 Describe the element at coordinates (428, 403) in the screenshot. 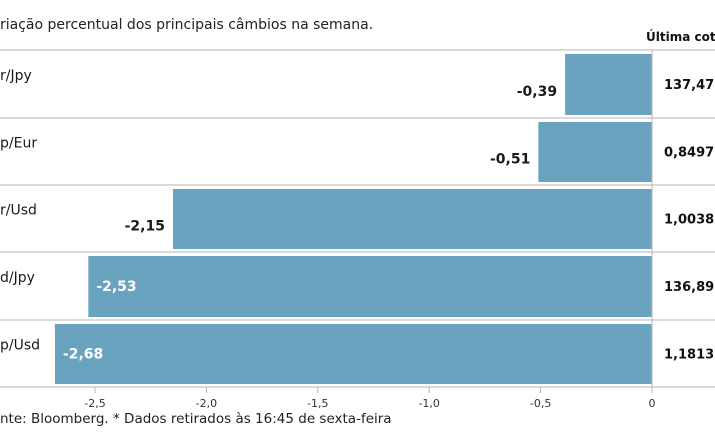

I see `x-tick-label: -1,0` at that location.